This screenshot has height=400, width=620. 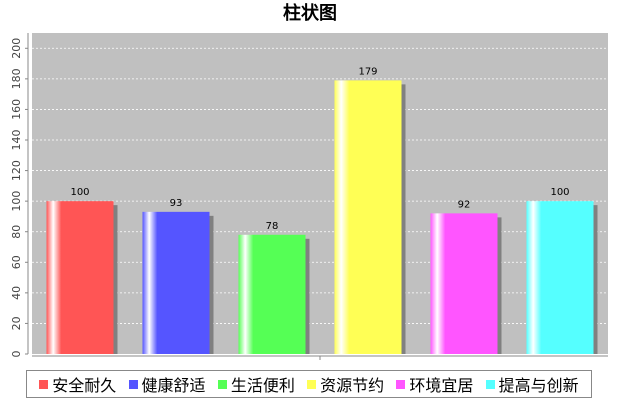 What do you see at coordinates (173, 385) in the screenshot?
I see `legend-label: 健康舒适` at bounding box center [173, 385].